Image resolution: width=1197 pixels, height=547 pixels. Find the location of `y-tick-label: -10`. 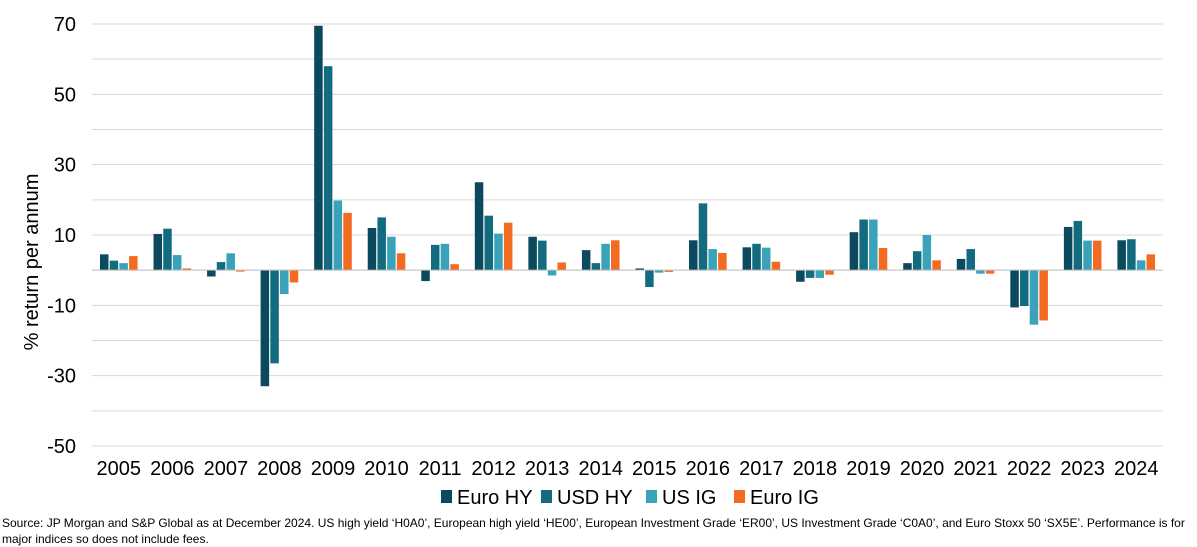

y-tick-label: -10 is located at coordinates (61, 306).